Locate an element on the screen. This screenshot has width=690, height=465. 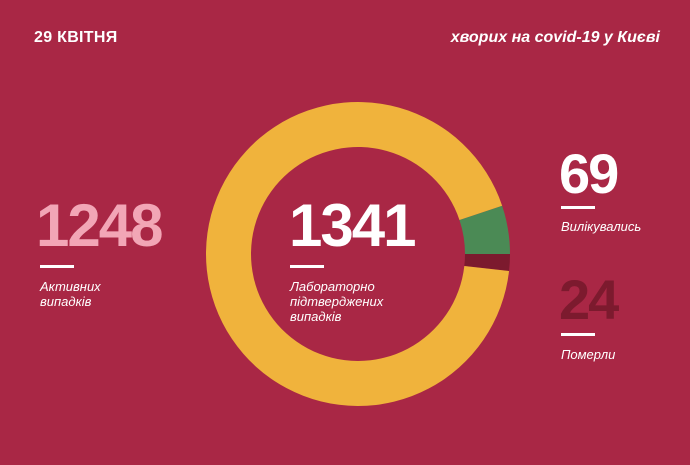
total-caption: Лабораторно підтверджених випадків is located at coordinates (336, 301).